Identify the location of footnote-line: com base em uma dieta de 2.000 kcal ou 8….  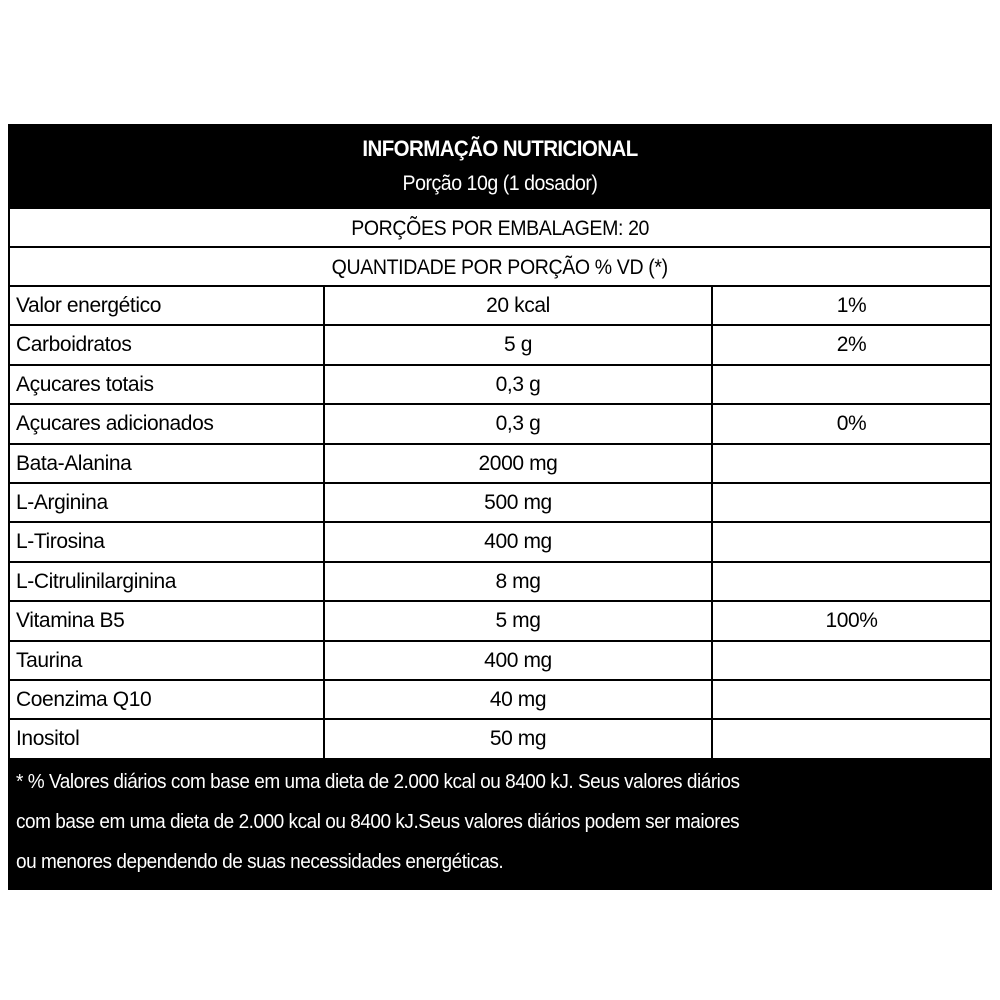
(378, 821).